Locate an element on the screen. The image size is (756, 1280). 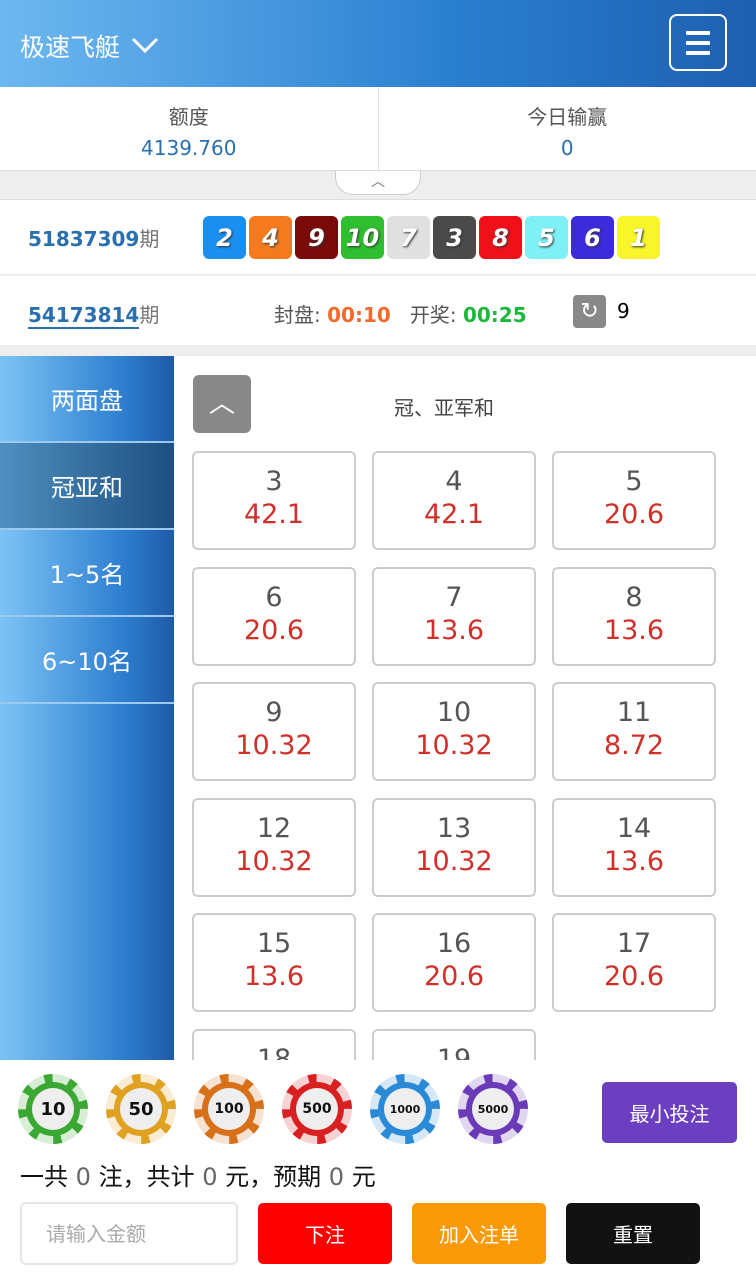
odds-cell: 15 13.6 is located at coordinates (274, 962).